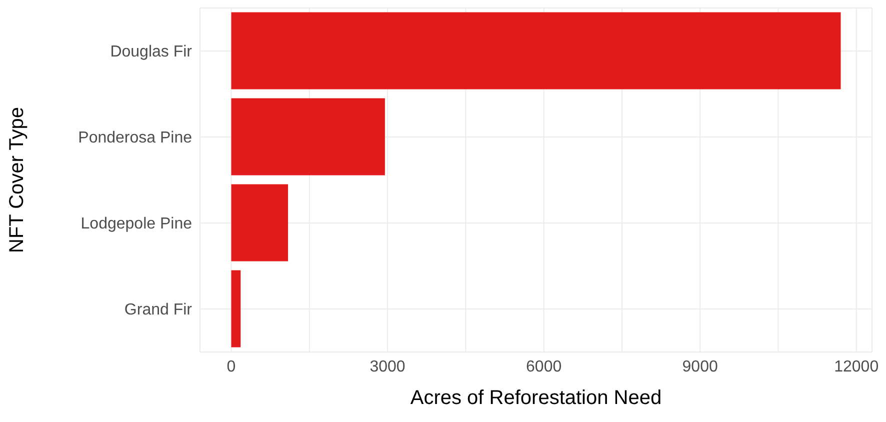 This screenshot has width=886, height=422. Describe the element at coordinates (136, 224) in the screenshot. I see `y-tick-label: Lodgepole Pine` at that location.